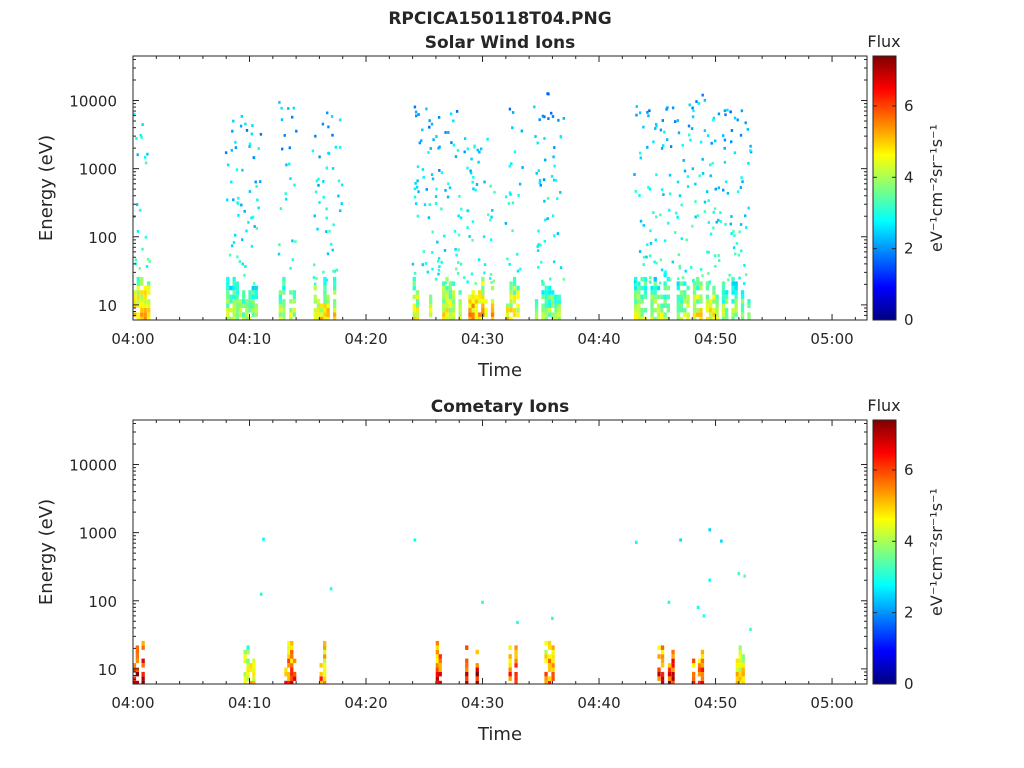  Describe the element at coordinates (884, 188) in the screenshot. I see `colorbar-gradient` at that location.